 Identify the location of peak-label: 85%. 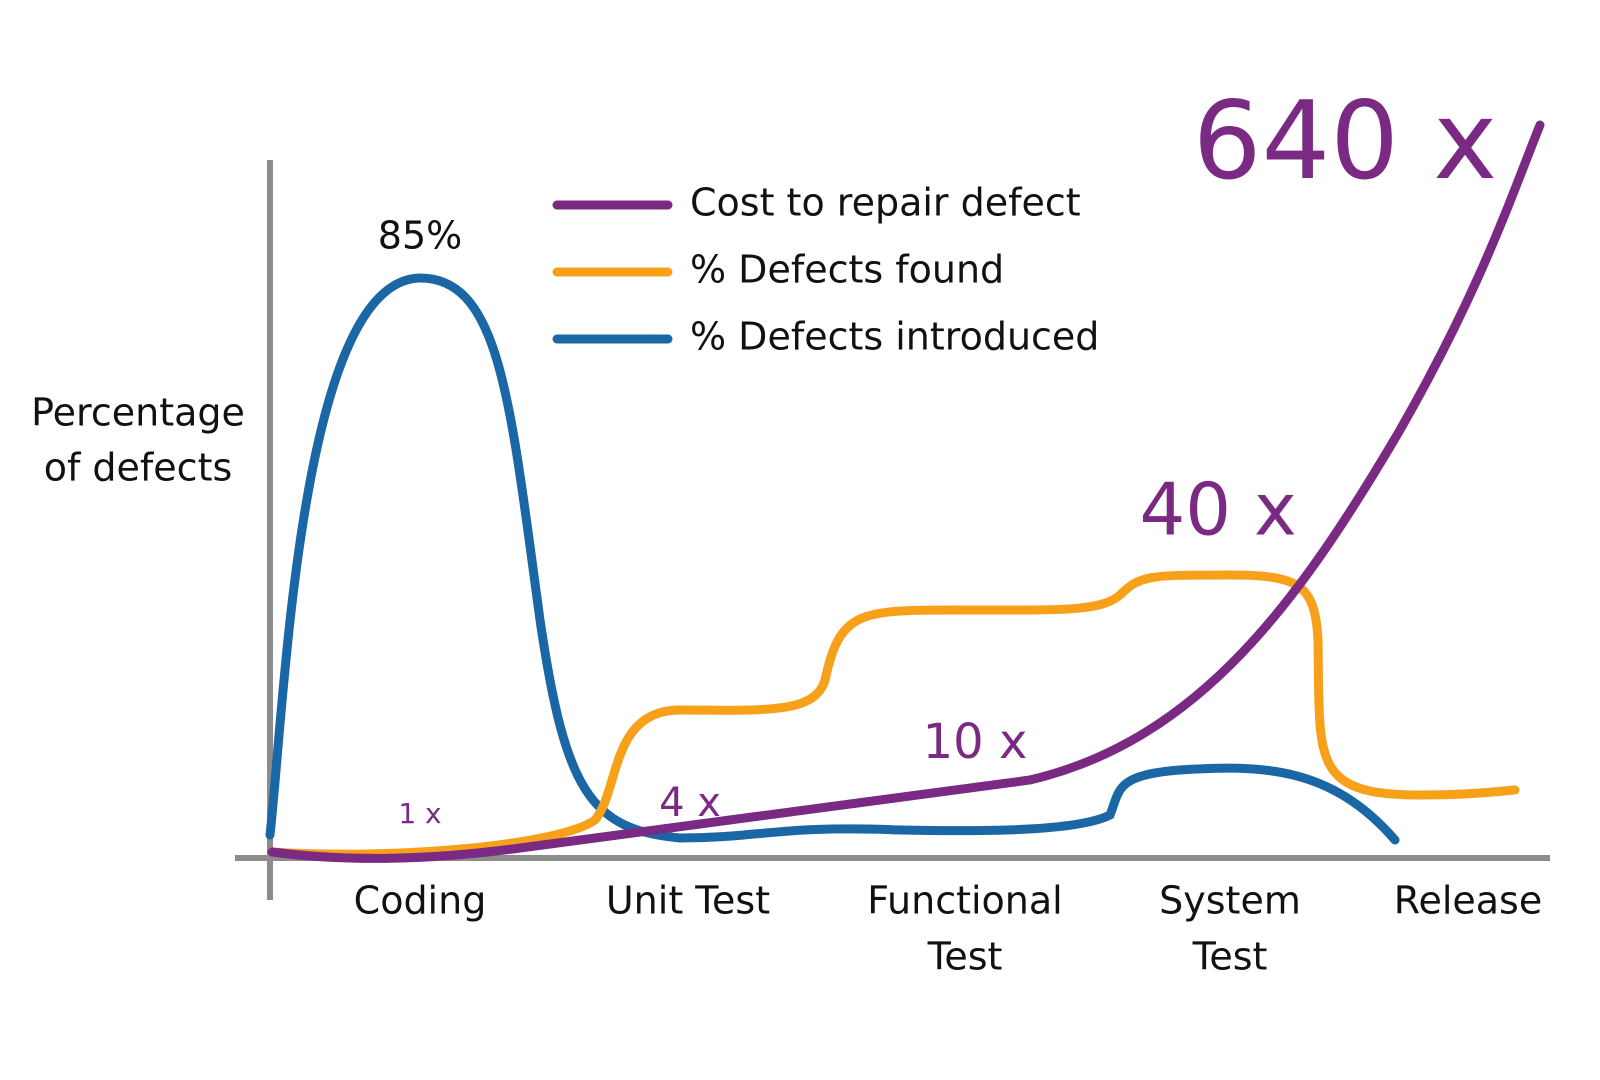
(420, 236).